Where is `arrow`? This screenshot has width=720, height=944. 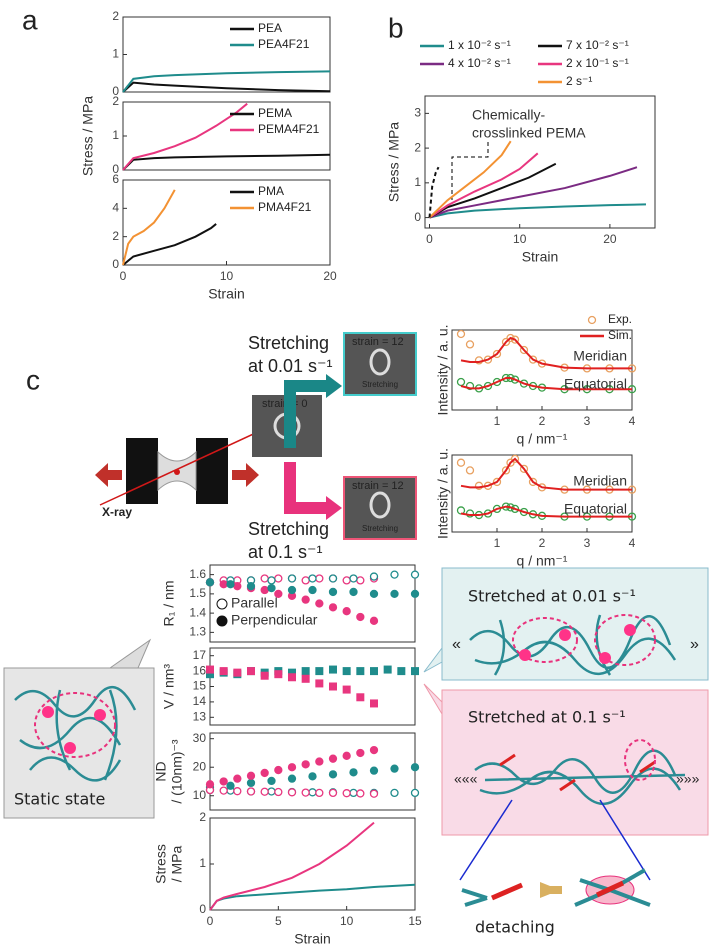
arrow is located at coordinates (334, 508).